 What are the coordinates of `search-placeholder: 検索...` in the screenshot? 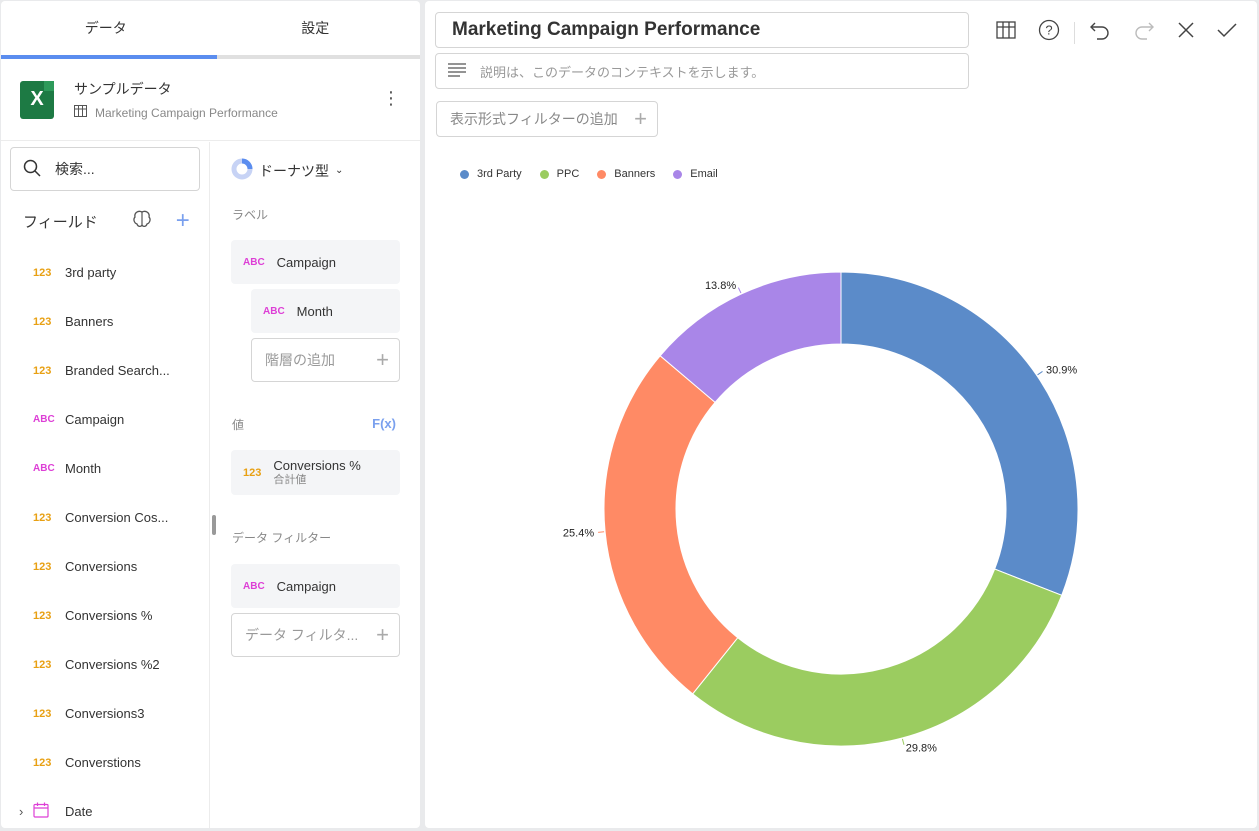 It's located at (75, 169).